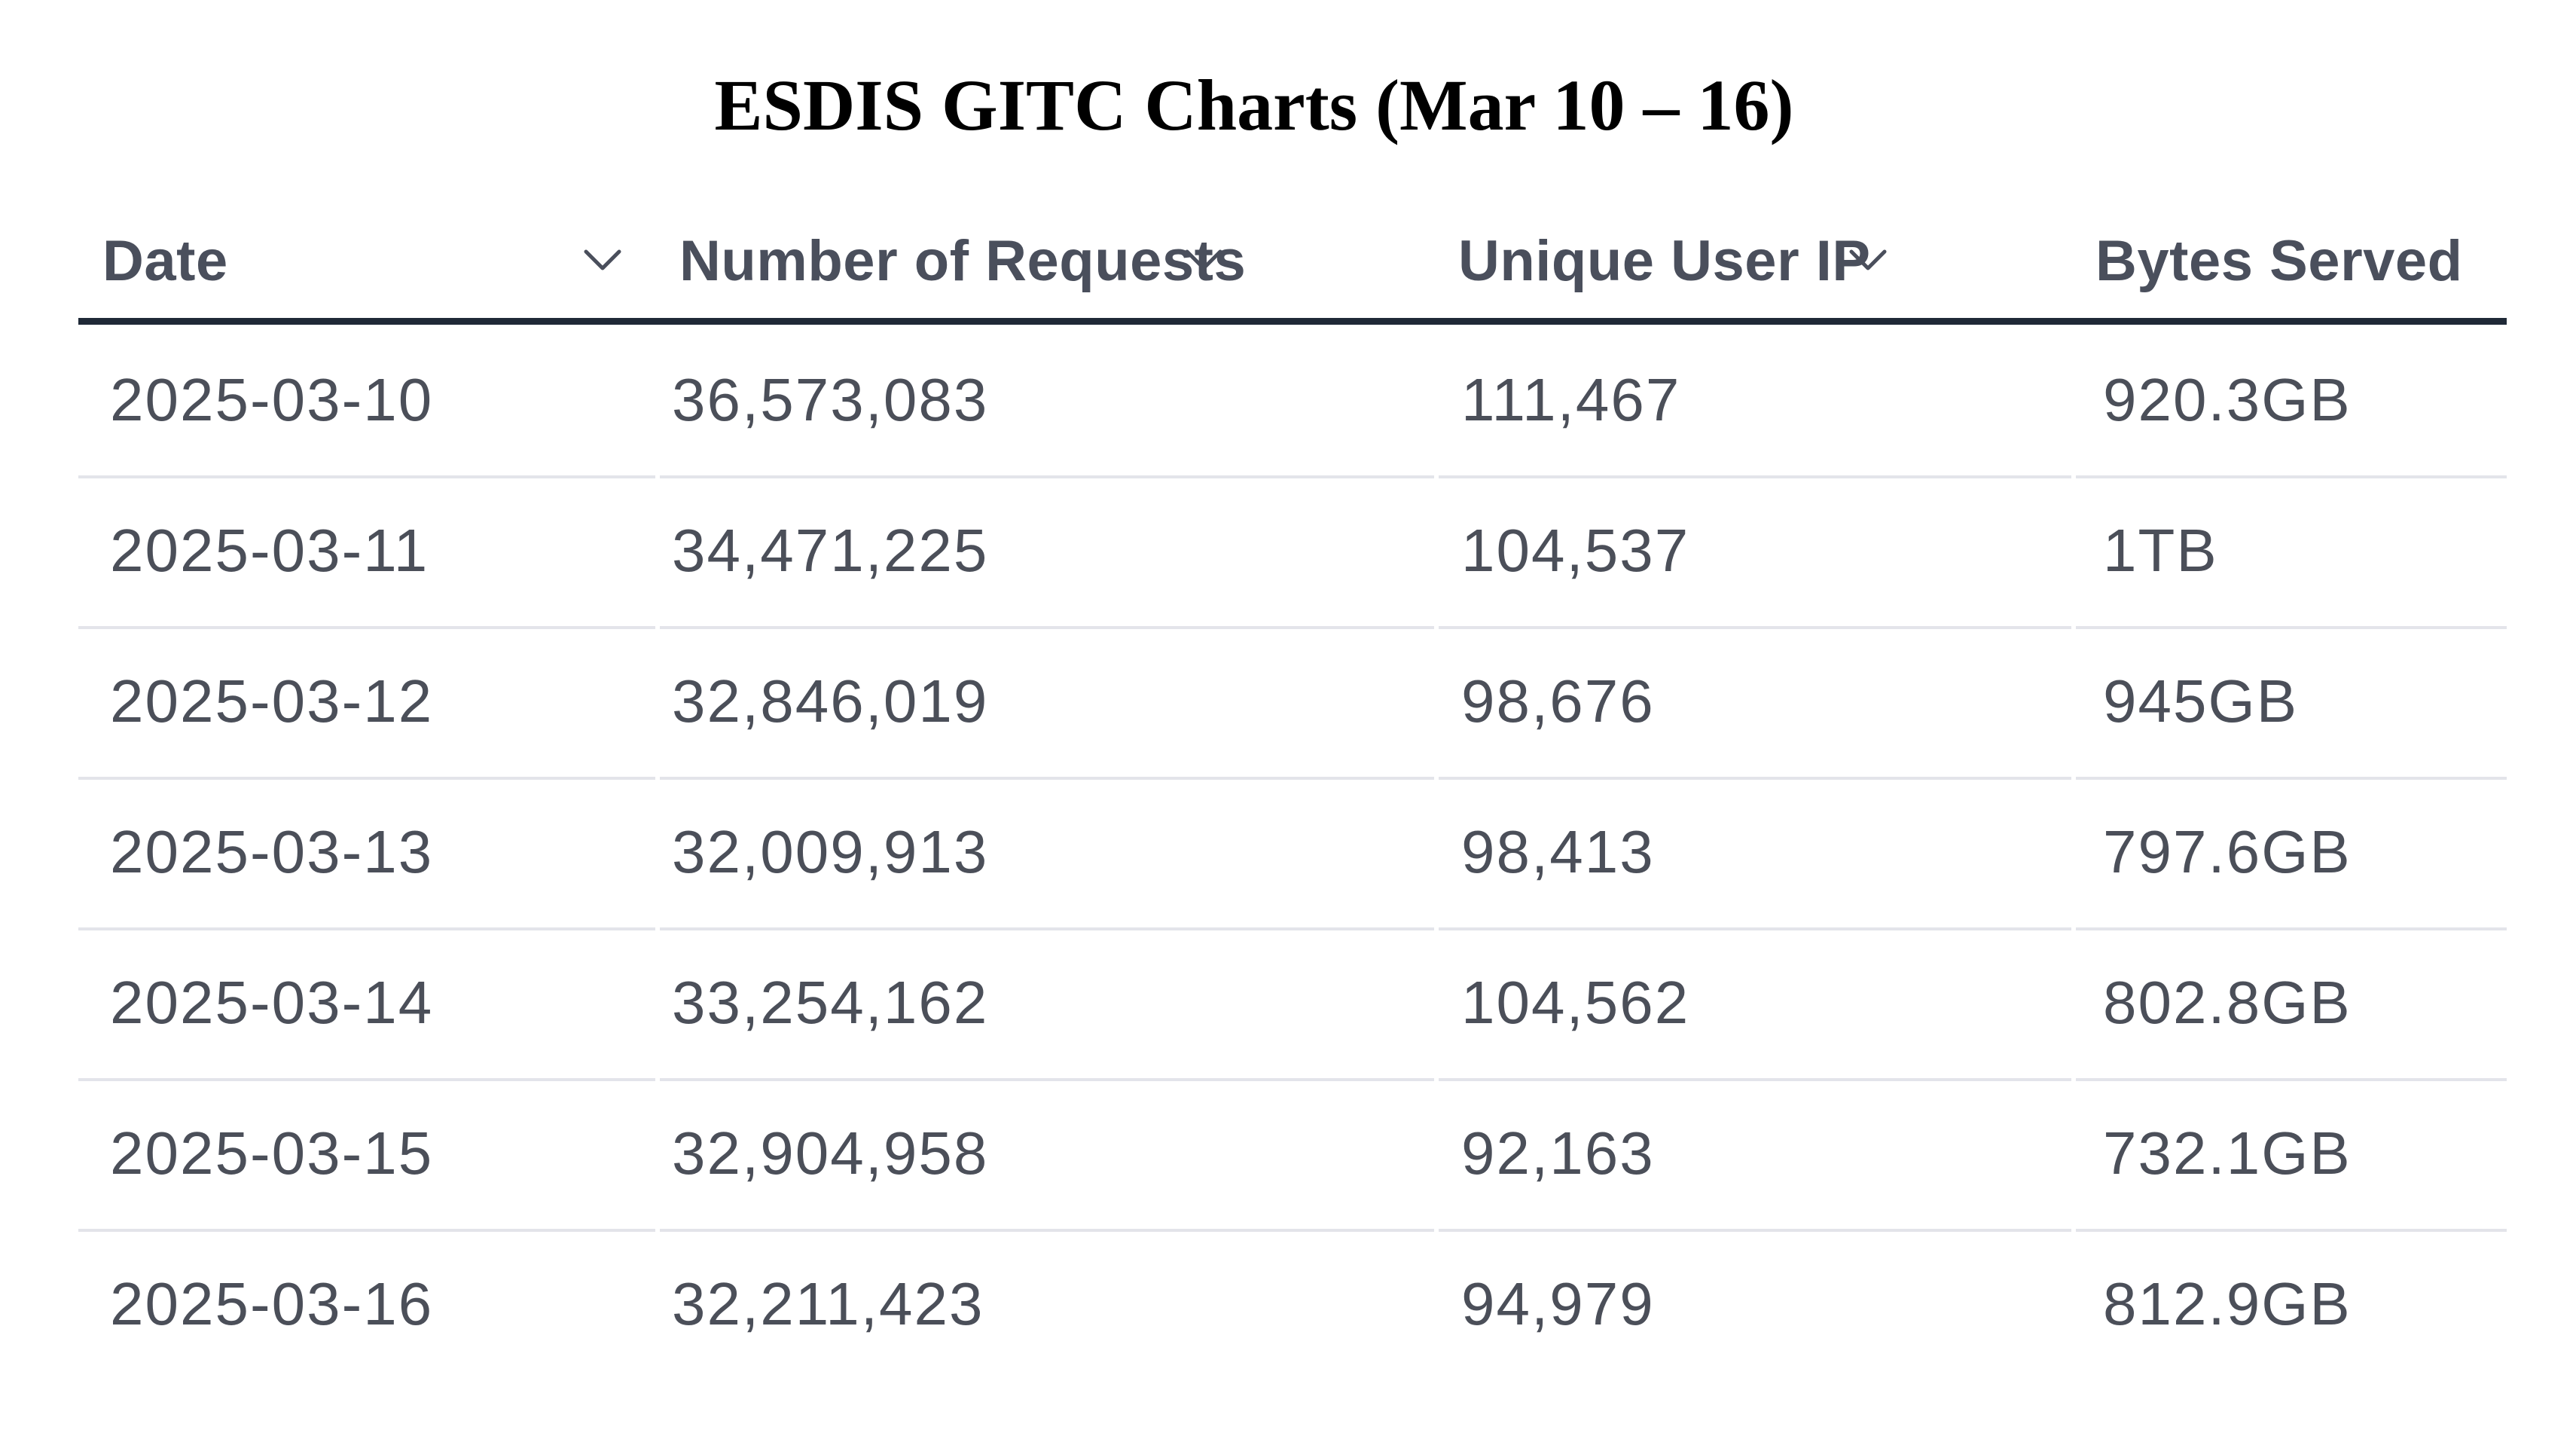 This screenshot has height=1436, width=2576. I want to click on unique-ip-cell: 92,163, so click(1755, 1155).